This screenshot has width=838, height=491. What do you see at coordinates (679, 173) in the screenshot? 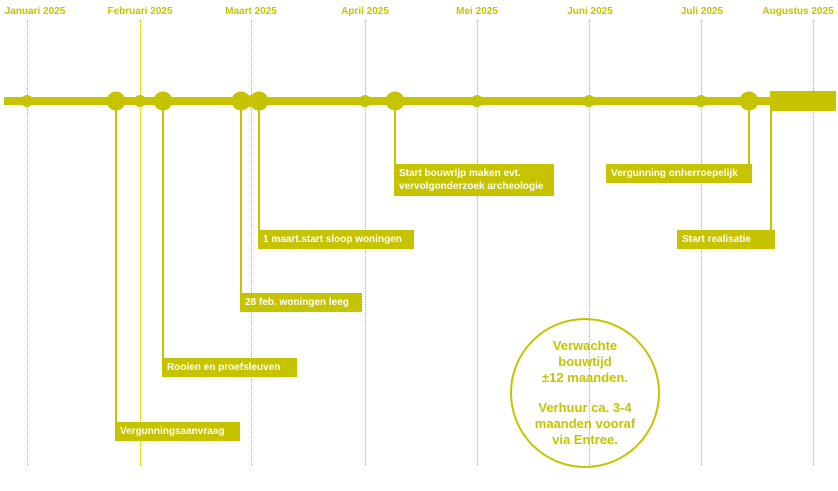
I see `milestone-label-onherroepelijk: Vergunning onherroepelijk` at bounding box center [679, 173].